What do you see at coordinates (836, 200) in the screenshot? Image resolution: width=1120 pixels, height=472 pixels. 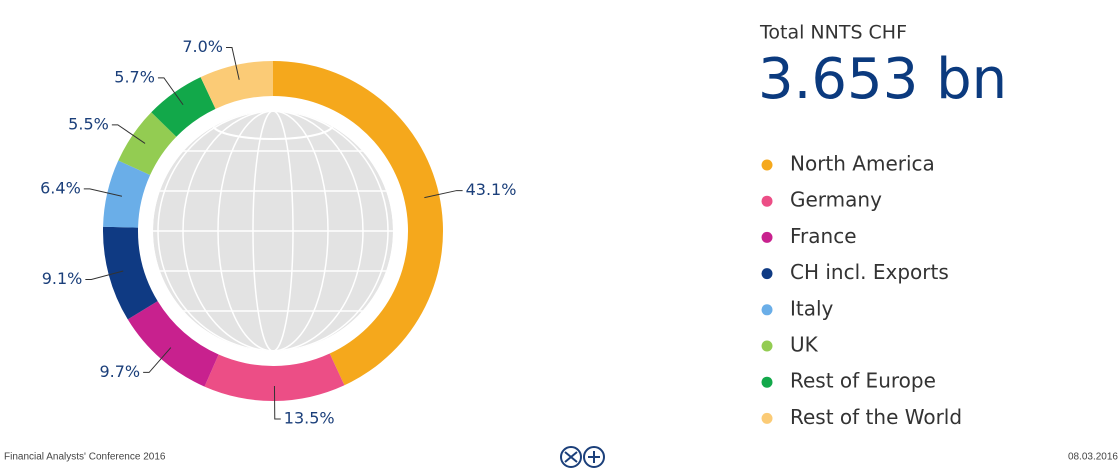 I see `legend-label: Germany` at bounding box center [836, 200].